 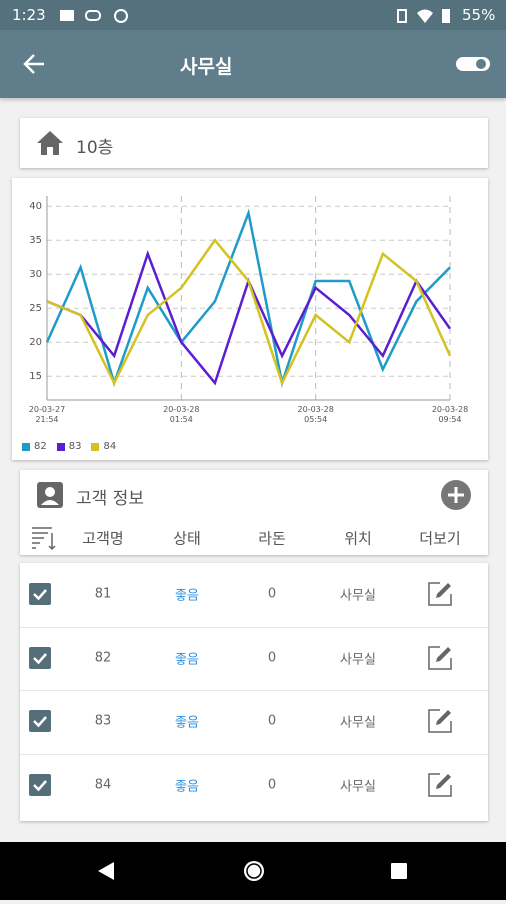 I want to click on status-icons, so click(x=94, y=16).